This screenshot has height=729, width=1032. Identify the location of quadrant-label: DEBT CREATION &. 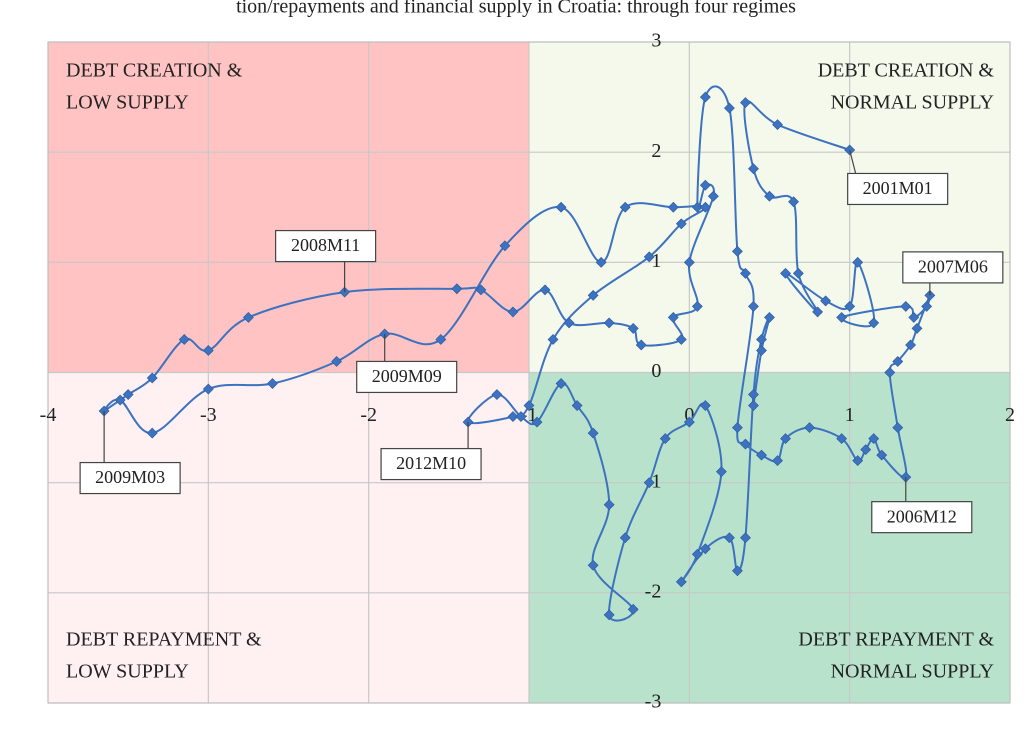
(906, 71).